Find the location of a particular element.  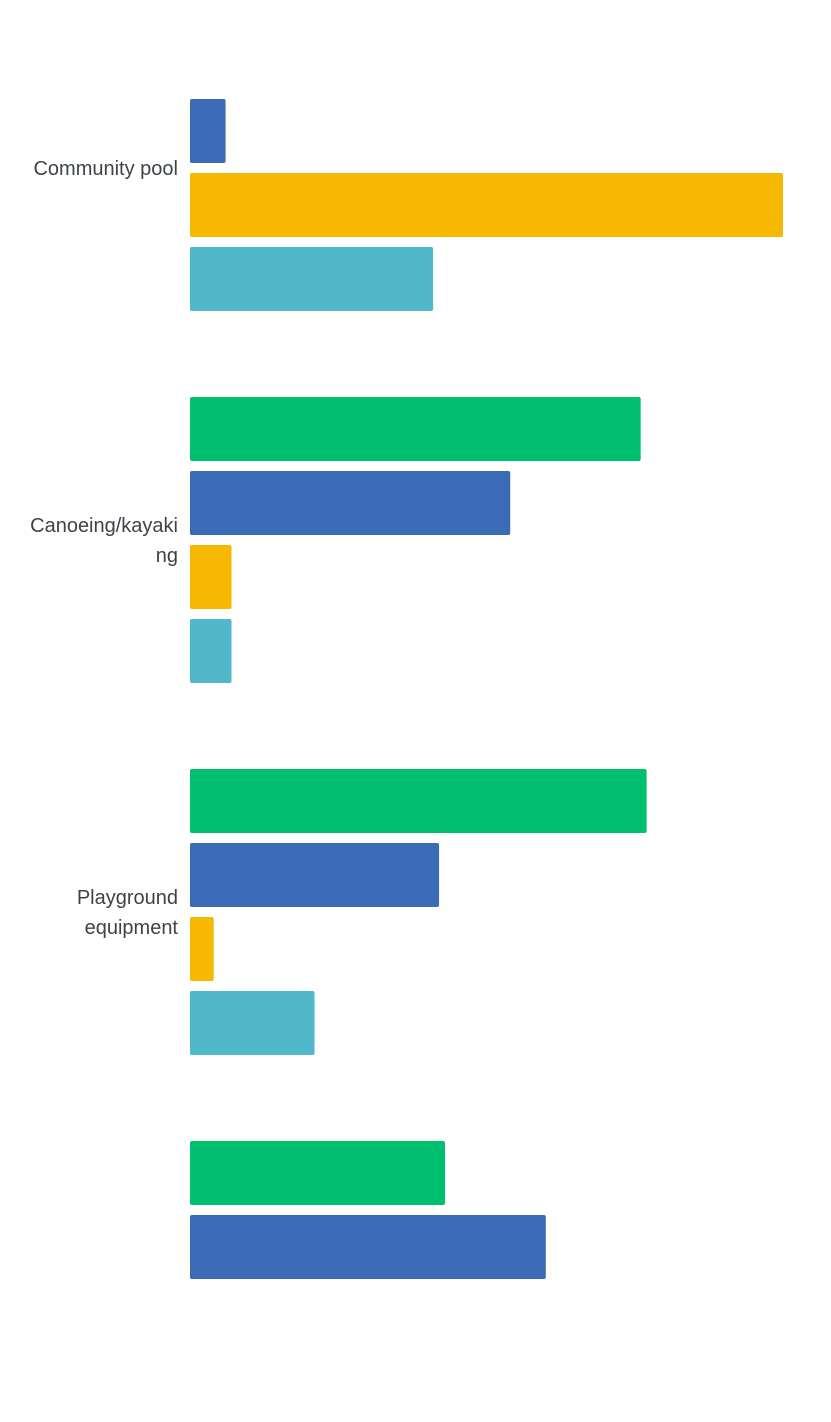

category-label: Canoeing/kayaki ng is located at coordinates (104, 541).